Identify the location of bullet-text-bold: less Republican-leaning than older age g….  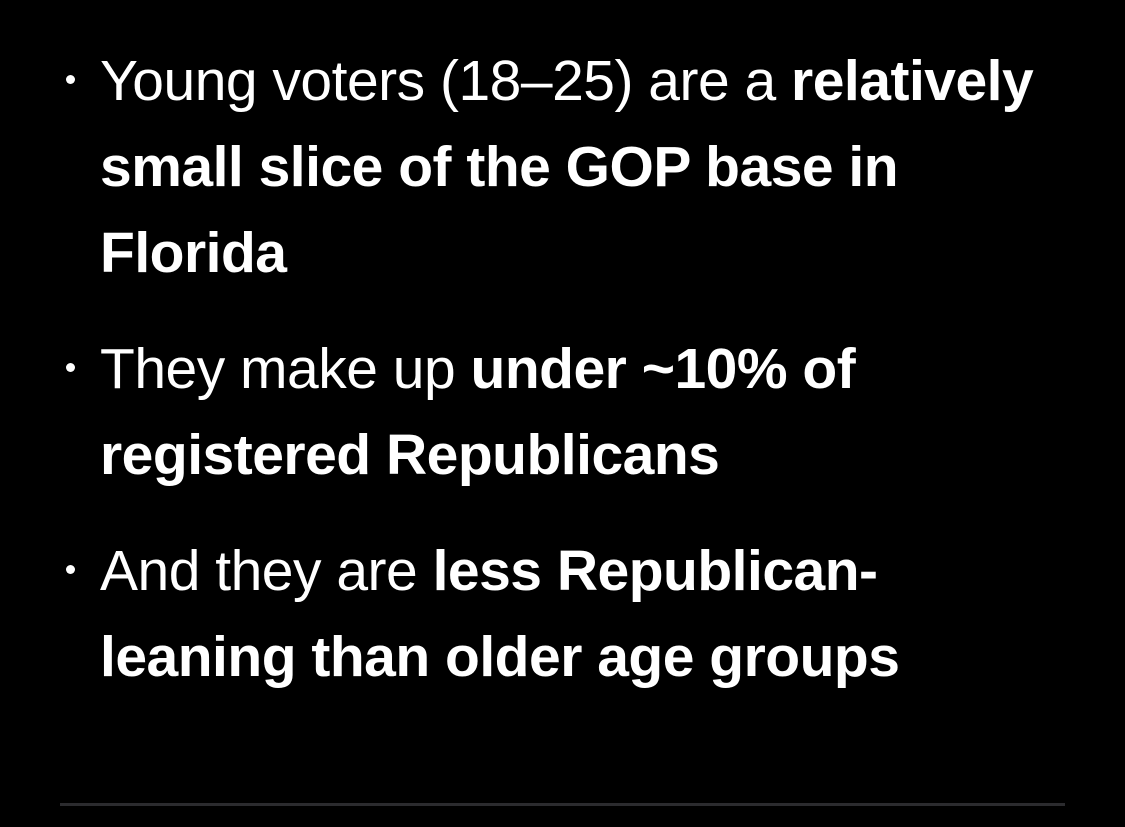
(500, 614).